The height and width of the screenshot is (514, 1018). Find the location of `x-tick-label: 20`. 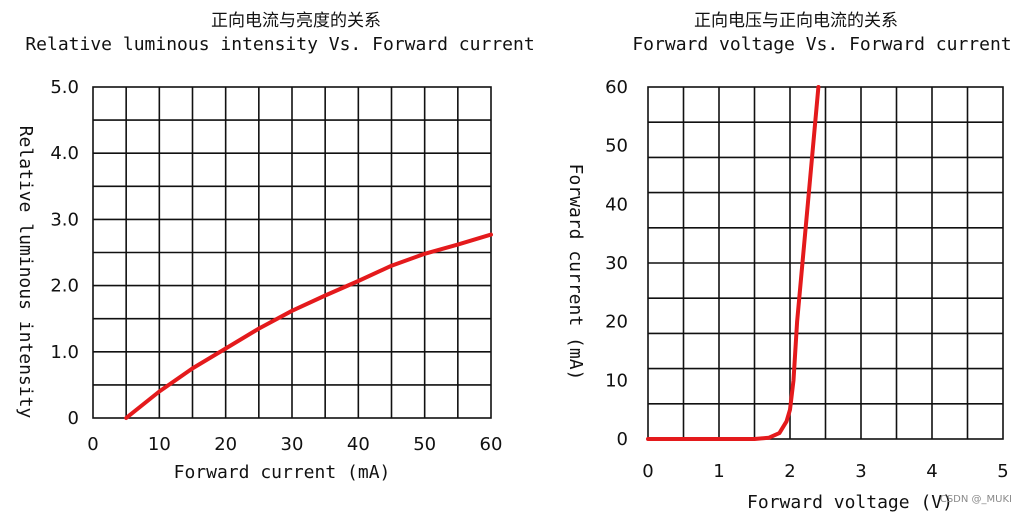

x-tick-label: 20 is located at coordinates (225, 444).